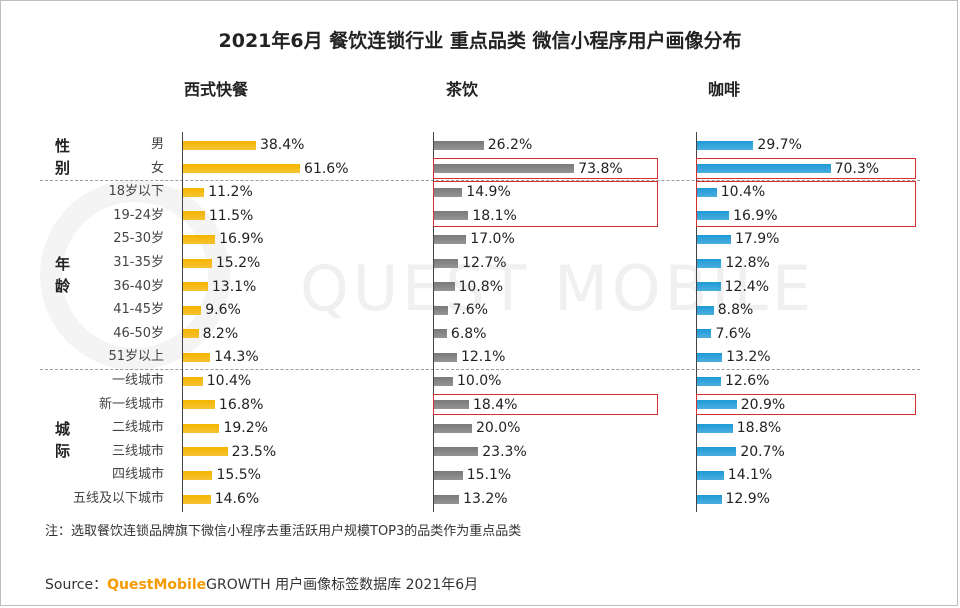 This screenshot has height=608, width=960. Describe the element at coordinates (733, 333) in the screenshot. I see `data-label: 7.6%` at that location.